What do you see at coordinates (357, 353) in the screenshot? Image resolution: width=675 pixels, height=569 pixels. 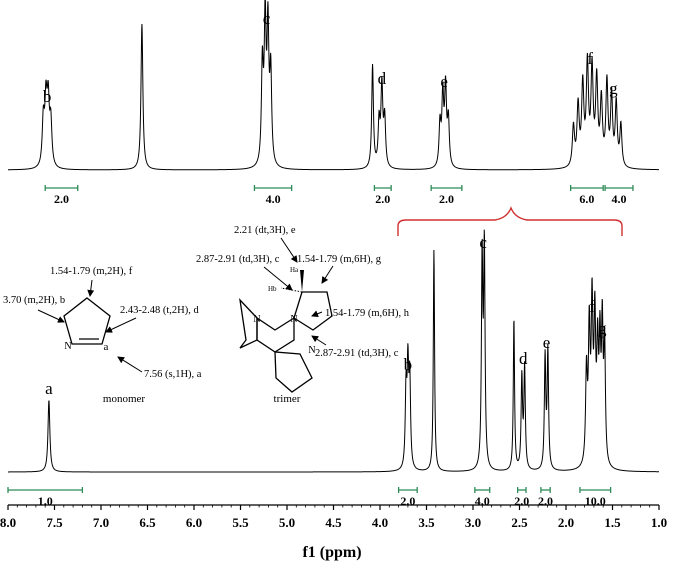 I see `trimer-assign-c-bottom: 2.87-2.91 (td,3H), c` at bounding box center [357, 353].